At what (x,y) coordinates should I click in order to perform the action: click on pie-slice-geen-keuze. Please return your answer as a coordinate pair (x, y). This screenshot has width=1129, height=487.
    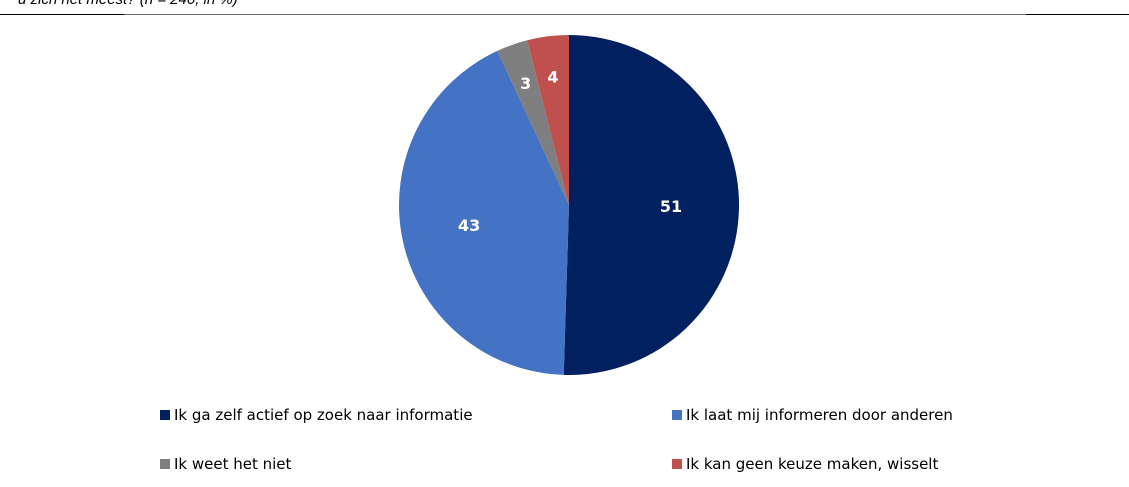
    Looking at the image, I should click on (548, 120).